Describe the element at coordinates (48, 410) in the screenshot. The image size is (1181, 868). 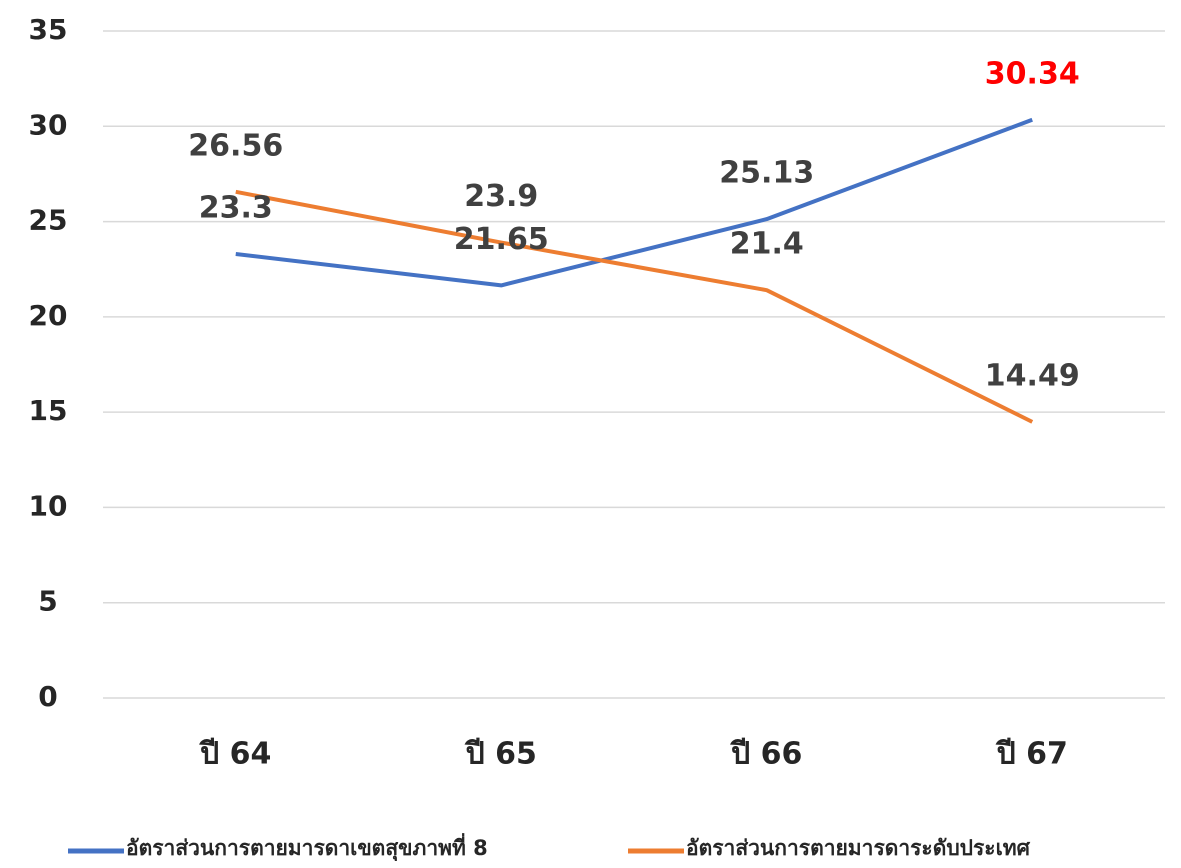
I see `y-tick-label: 15` at that location.